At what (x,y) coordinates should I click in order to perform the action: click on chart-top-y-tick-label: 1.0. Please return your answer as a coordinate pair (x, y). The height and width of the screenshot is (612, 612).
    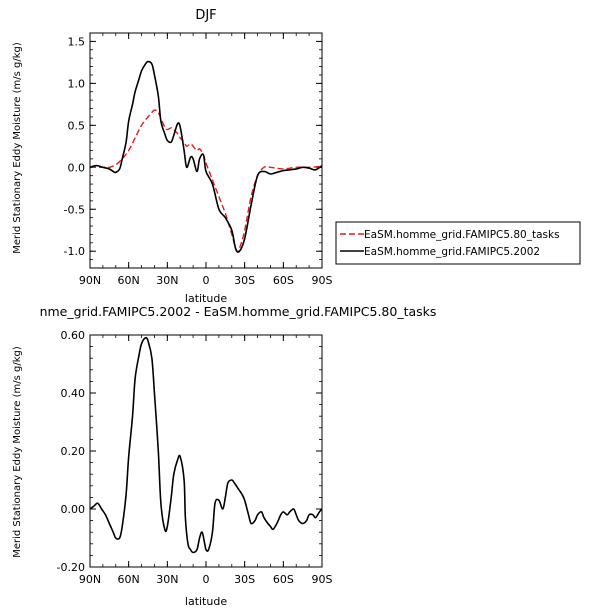
    Looking at the image, I should click on (77, 83).